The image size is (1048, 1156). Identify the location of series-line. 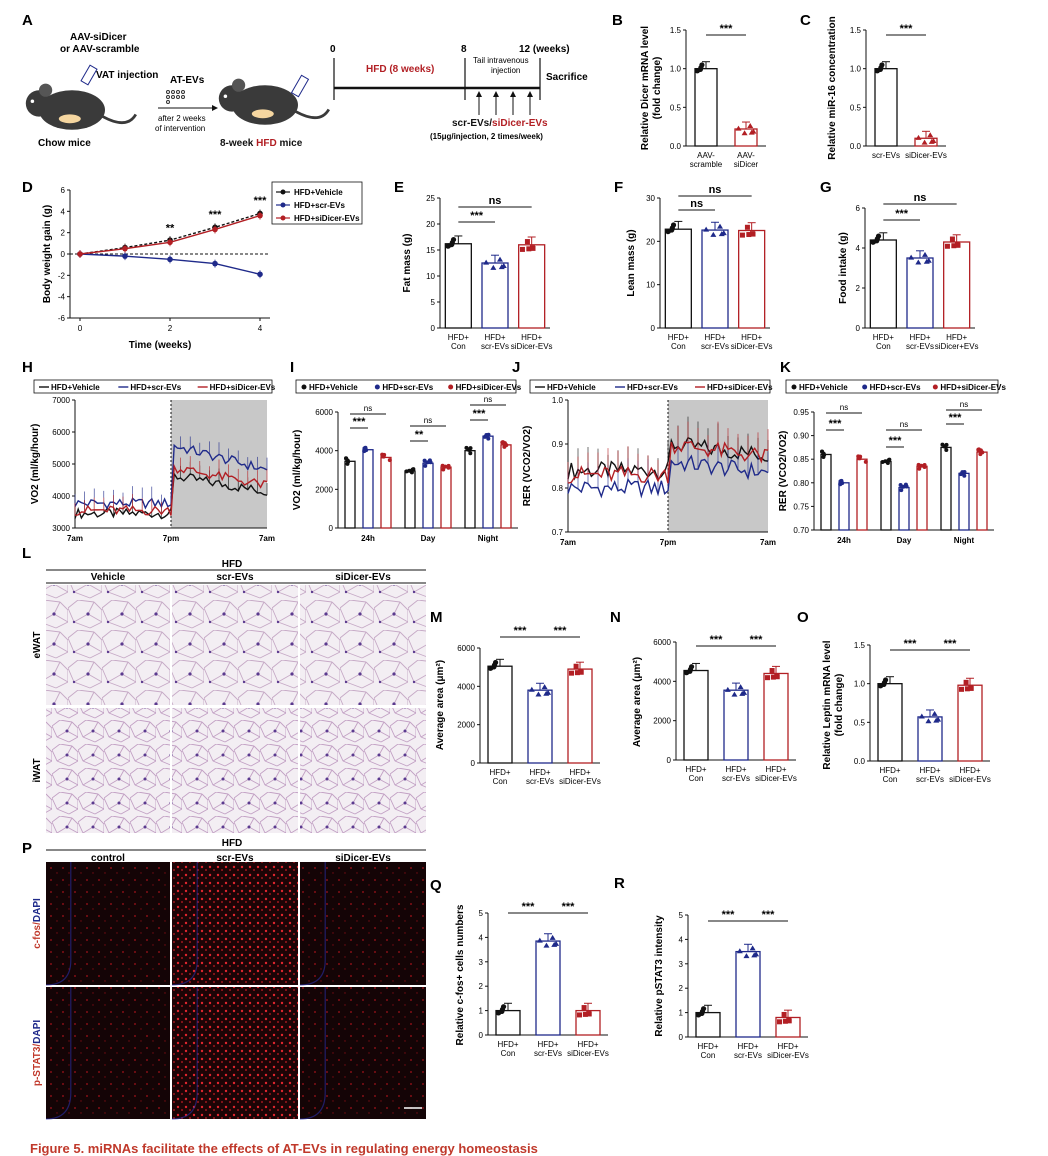
(668, 458).